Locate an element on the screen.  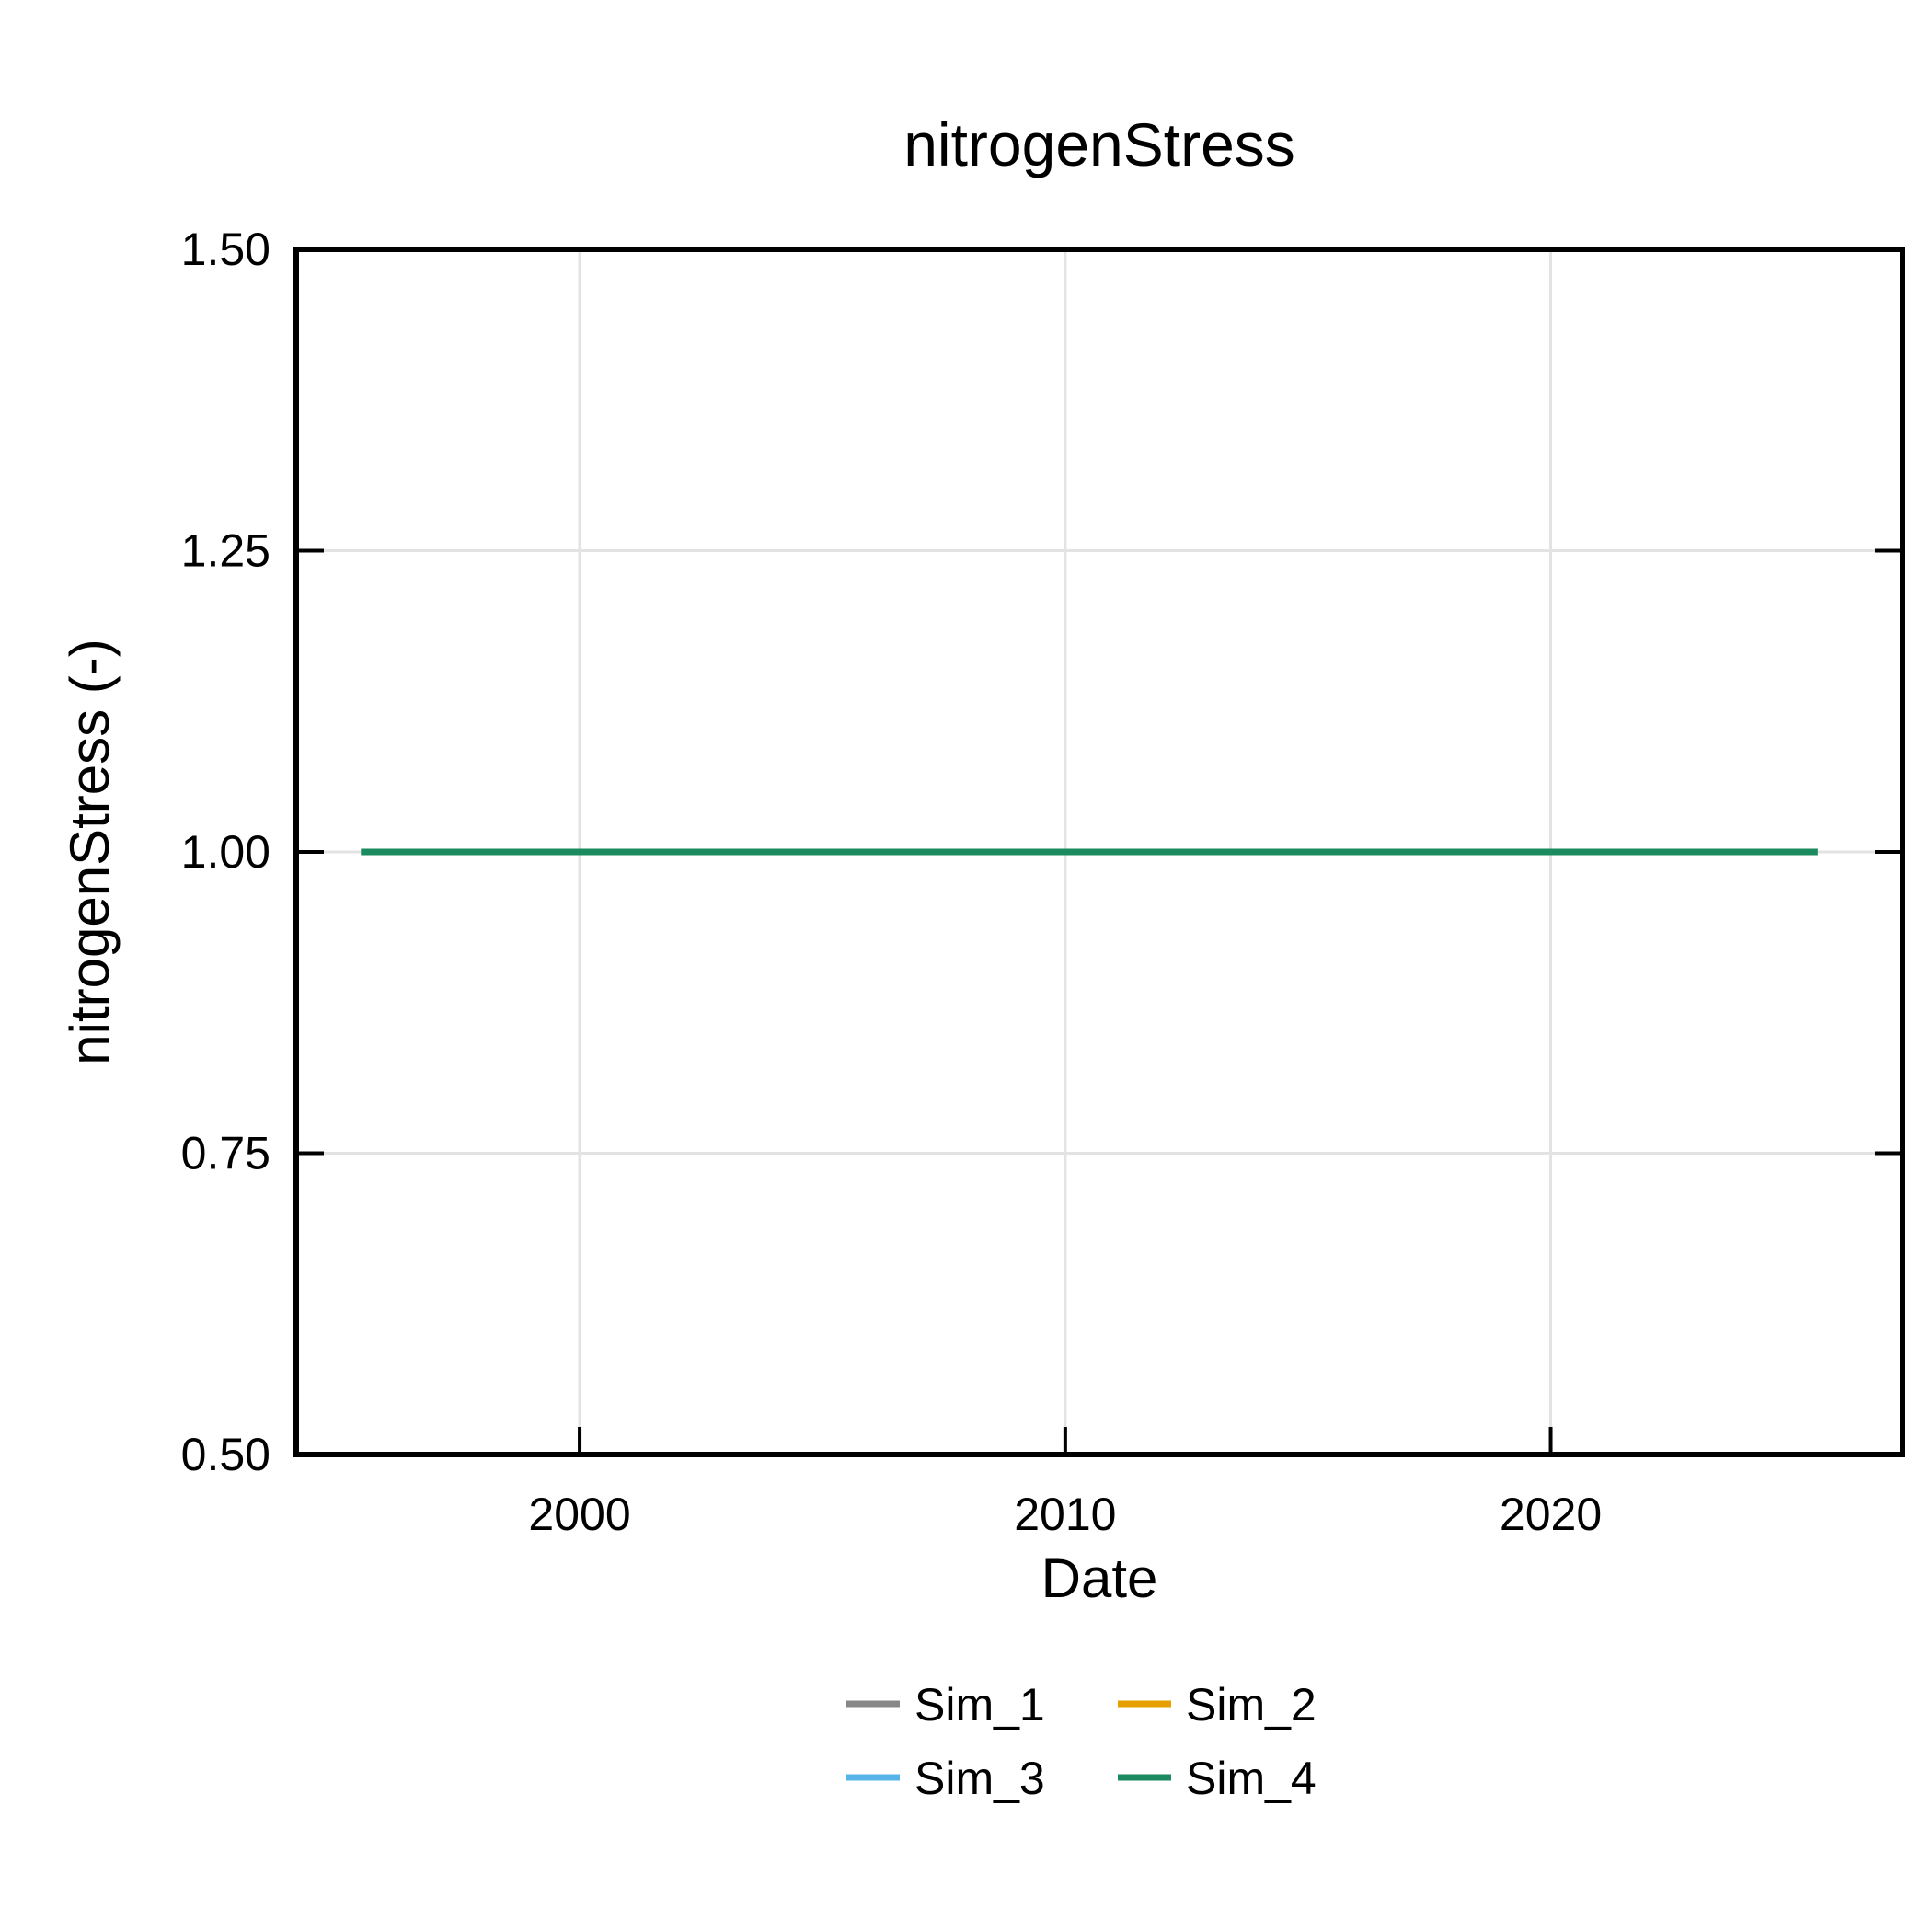
y-tick-label: 1.25 is located at coordinates (225, 551).